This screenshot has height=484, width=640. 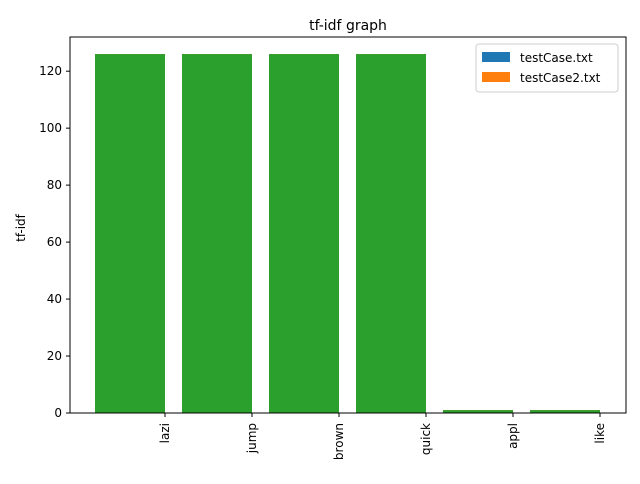 What do you see at coordinates (54, 356) in the screenshot?
I see `y-tick-label: 20` at bounding box center [54, 356].